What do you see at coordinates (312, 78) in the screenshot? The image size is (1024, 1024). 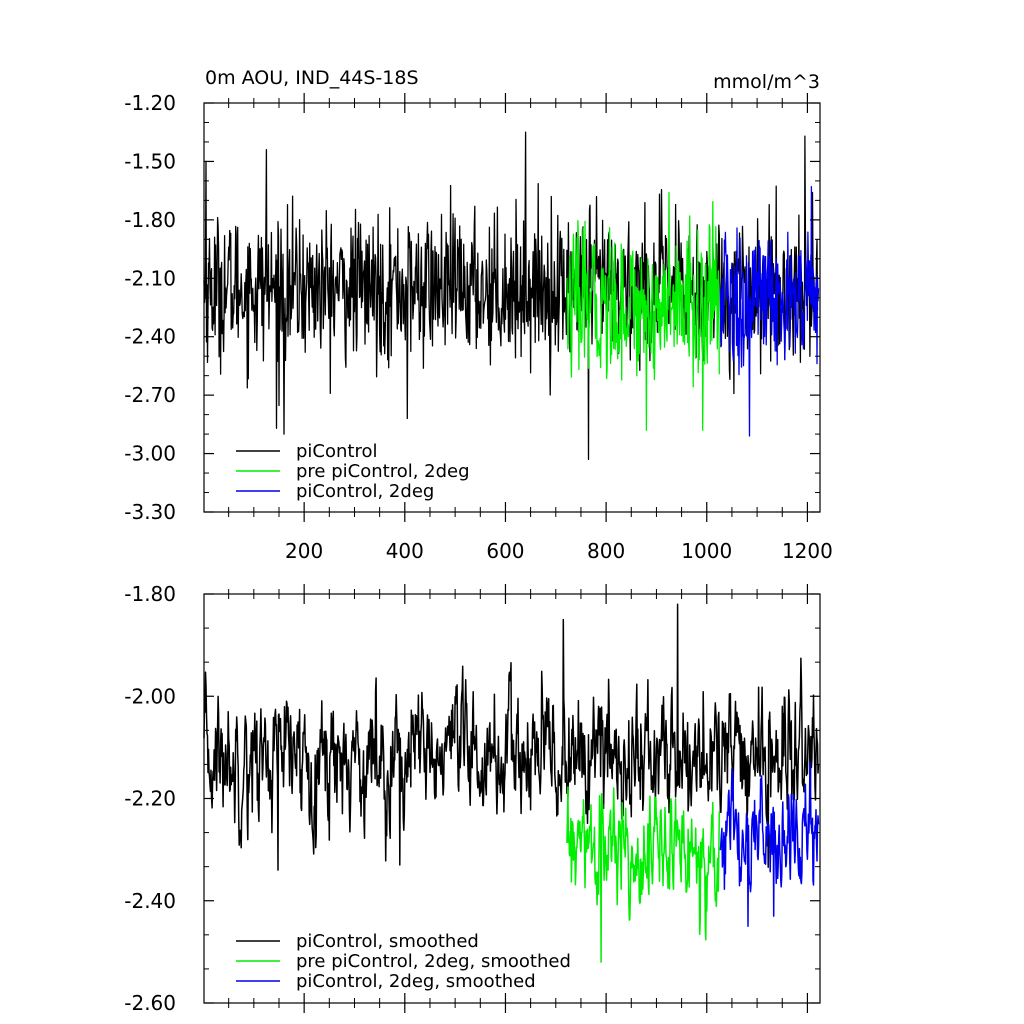 I see `chart-title: 0m AOU, IND_44S-18S` at bounding box center [312, 78].